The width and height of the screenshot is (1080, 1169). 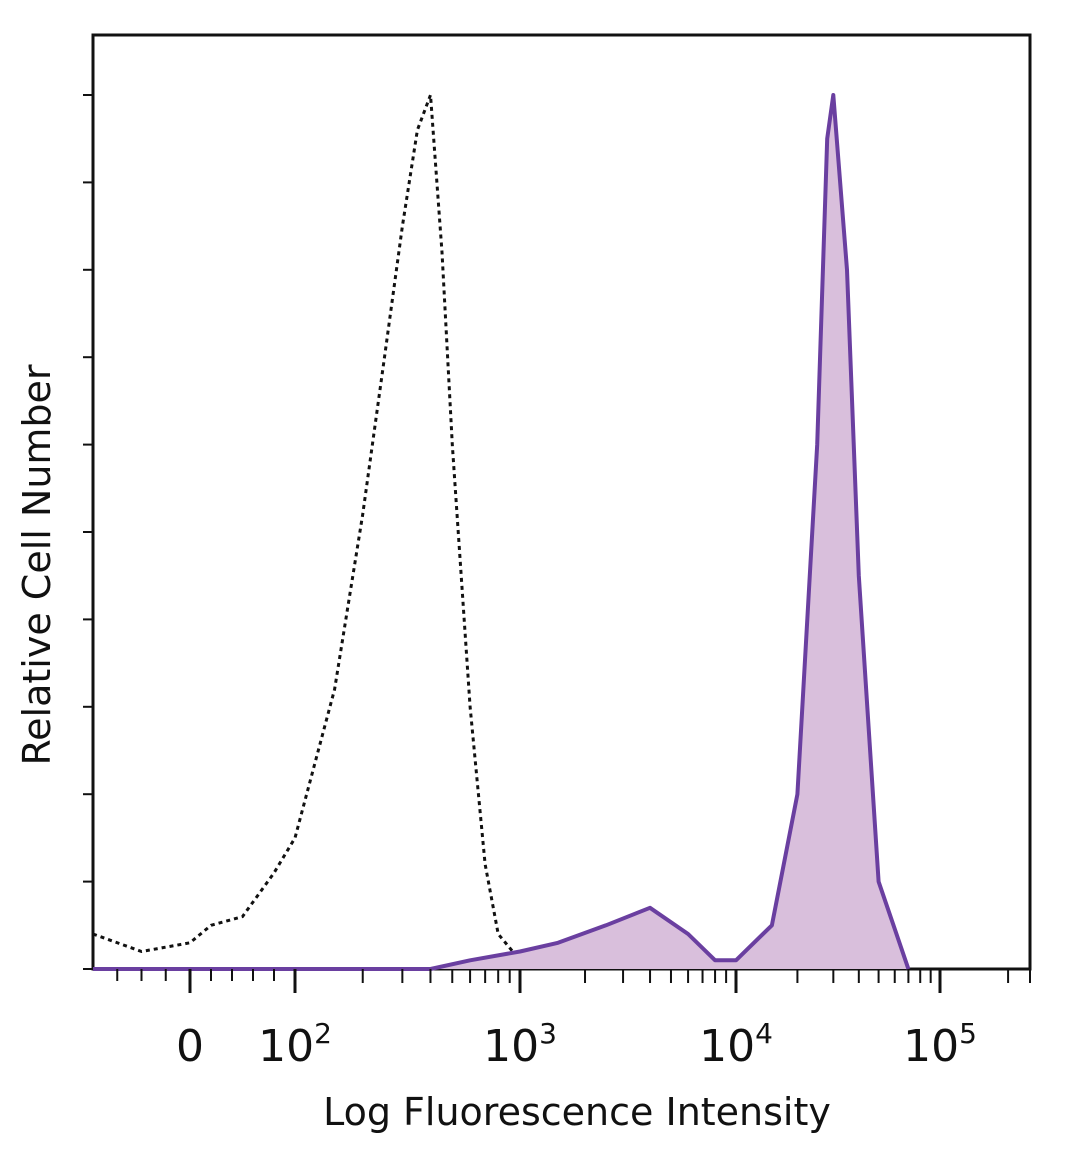 I want to click on x-tick-label: 102, so click(x=295, y=1044).